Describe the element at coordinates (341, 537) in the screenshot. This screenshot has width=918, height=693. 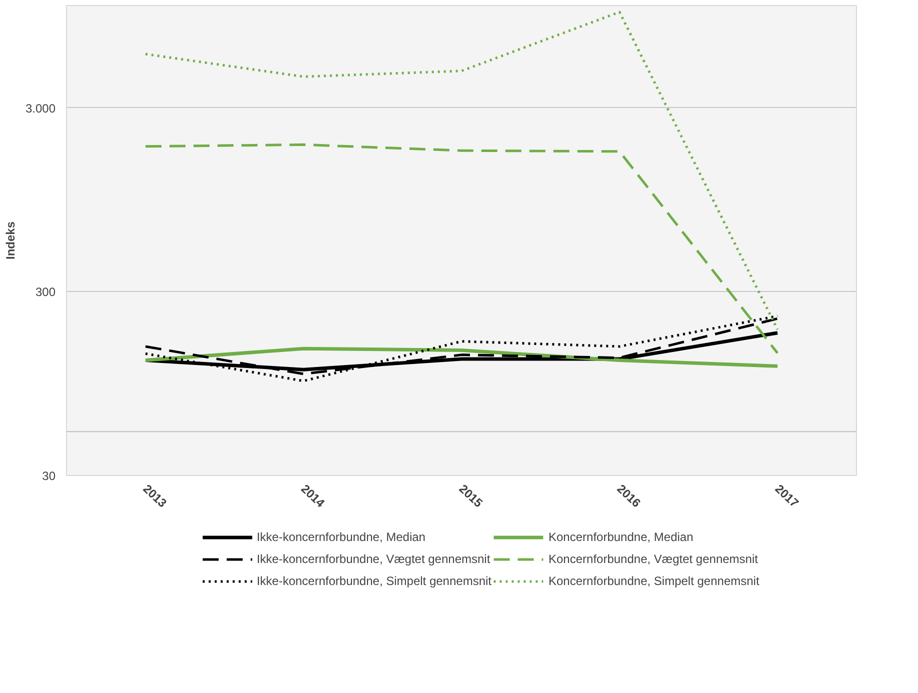
I see `legend-label: Ikke-koncernforbundne, Median` at that location.